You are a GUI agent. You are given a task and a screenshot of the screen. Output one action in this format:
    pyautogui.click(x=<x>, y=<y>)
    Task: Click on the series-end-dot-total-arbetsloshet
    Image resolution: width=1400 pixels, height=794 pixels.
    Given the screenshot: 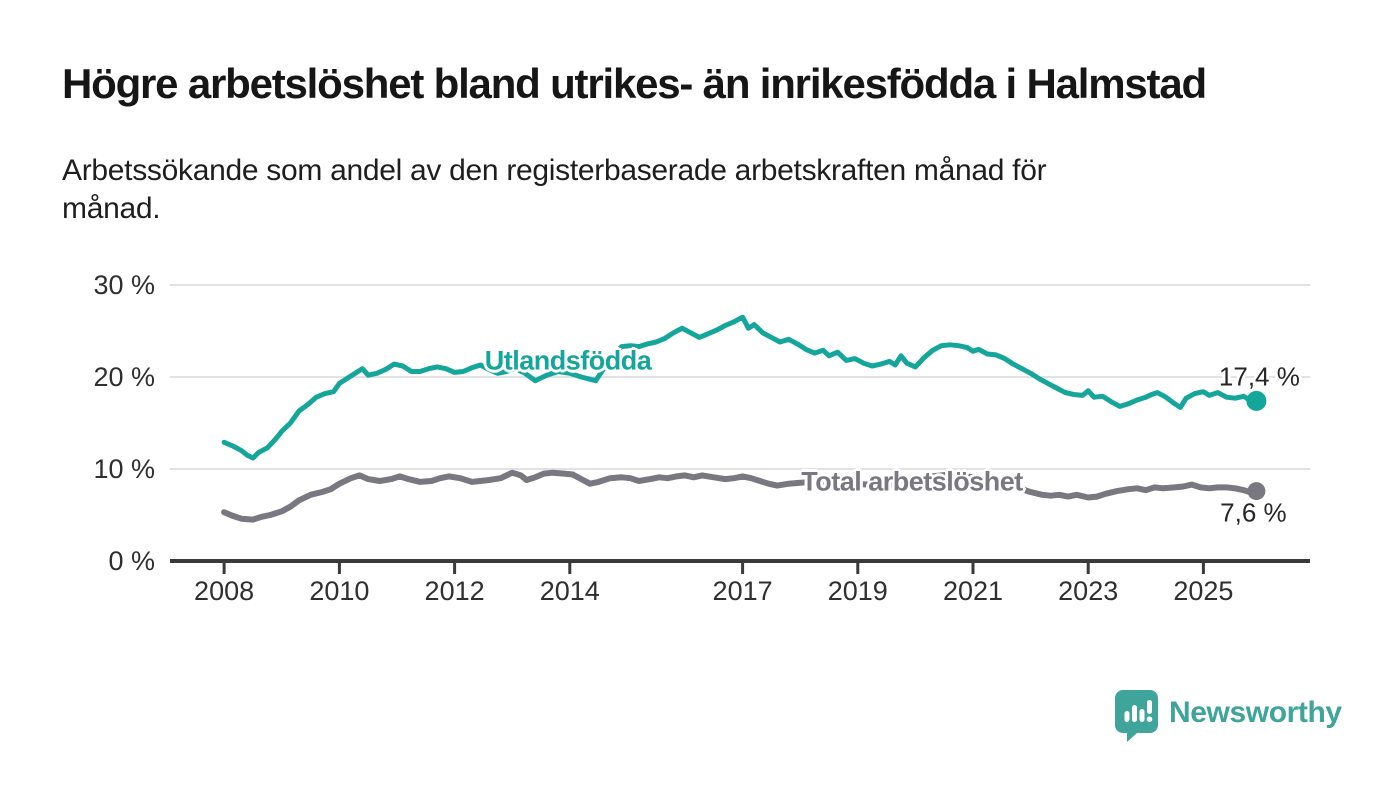 What is the action you would take?
    pyautogui.click(x=1256, y=491)
    